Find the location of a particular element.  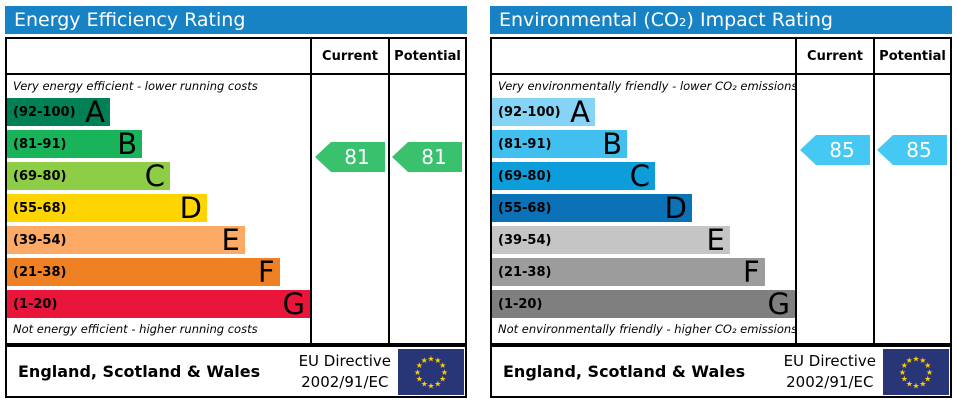

energy-potential-value: 81 is located at coordinates (434, 157).